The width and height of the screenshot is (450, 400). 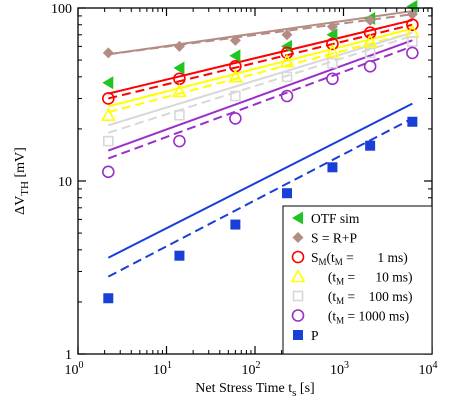 I want to click on x-tick-label-2: 10², so click(x=251, y=369).